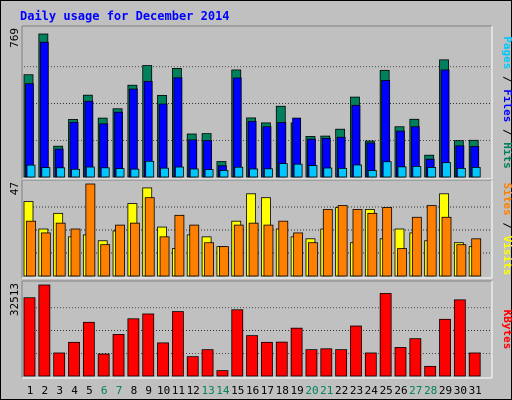  What do you see at coordinates (415, 390) in the screenshot?
I see `x-label-day-27: 27` at bounding box center [415, 390].